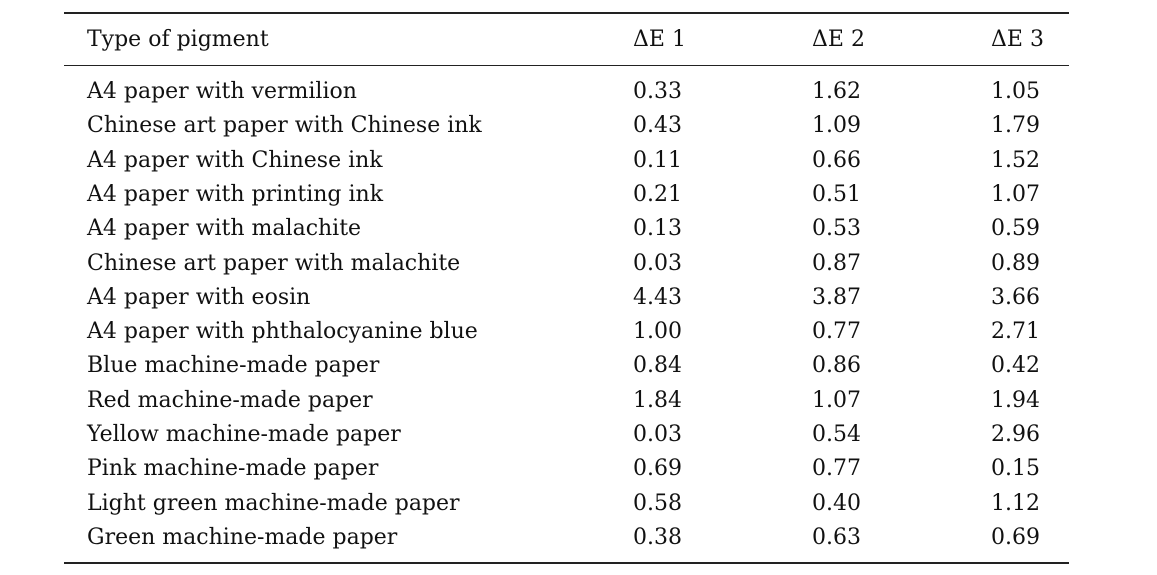  I want to click on value-cell: 0.87, so click(836, 263).